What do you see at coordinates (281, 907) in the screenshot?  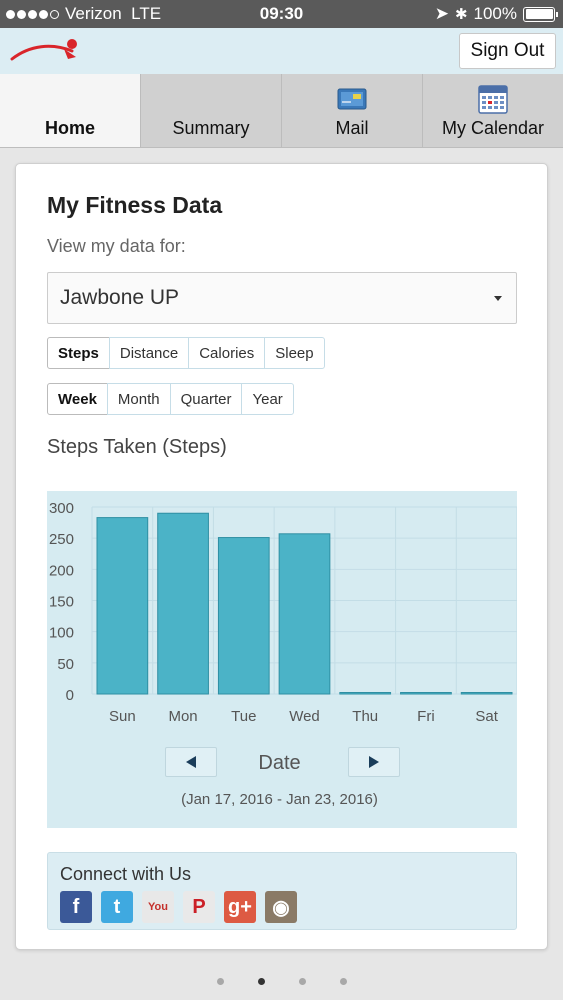 I see `instagram-icon: ◉` at bounding box center [281, 907].